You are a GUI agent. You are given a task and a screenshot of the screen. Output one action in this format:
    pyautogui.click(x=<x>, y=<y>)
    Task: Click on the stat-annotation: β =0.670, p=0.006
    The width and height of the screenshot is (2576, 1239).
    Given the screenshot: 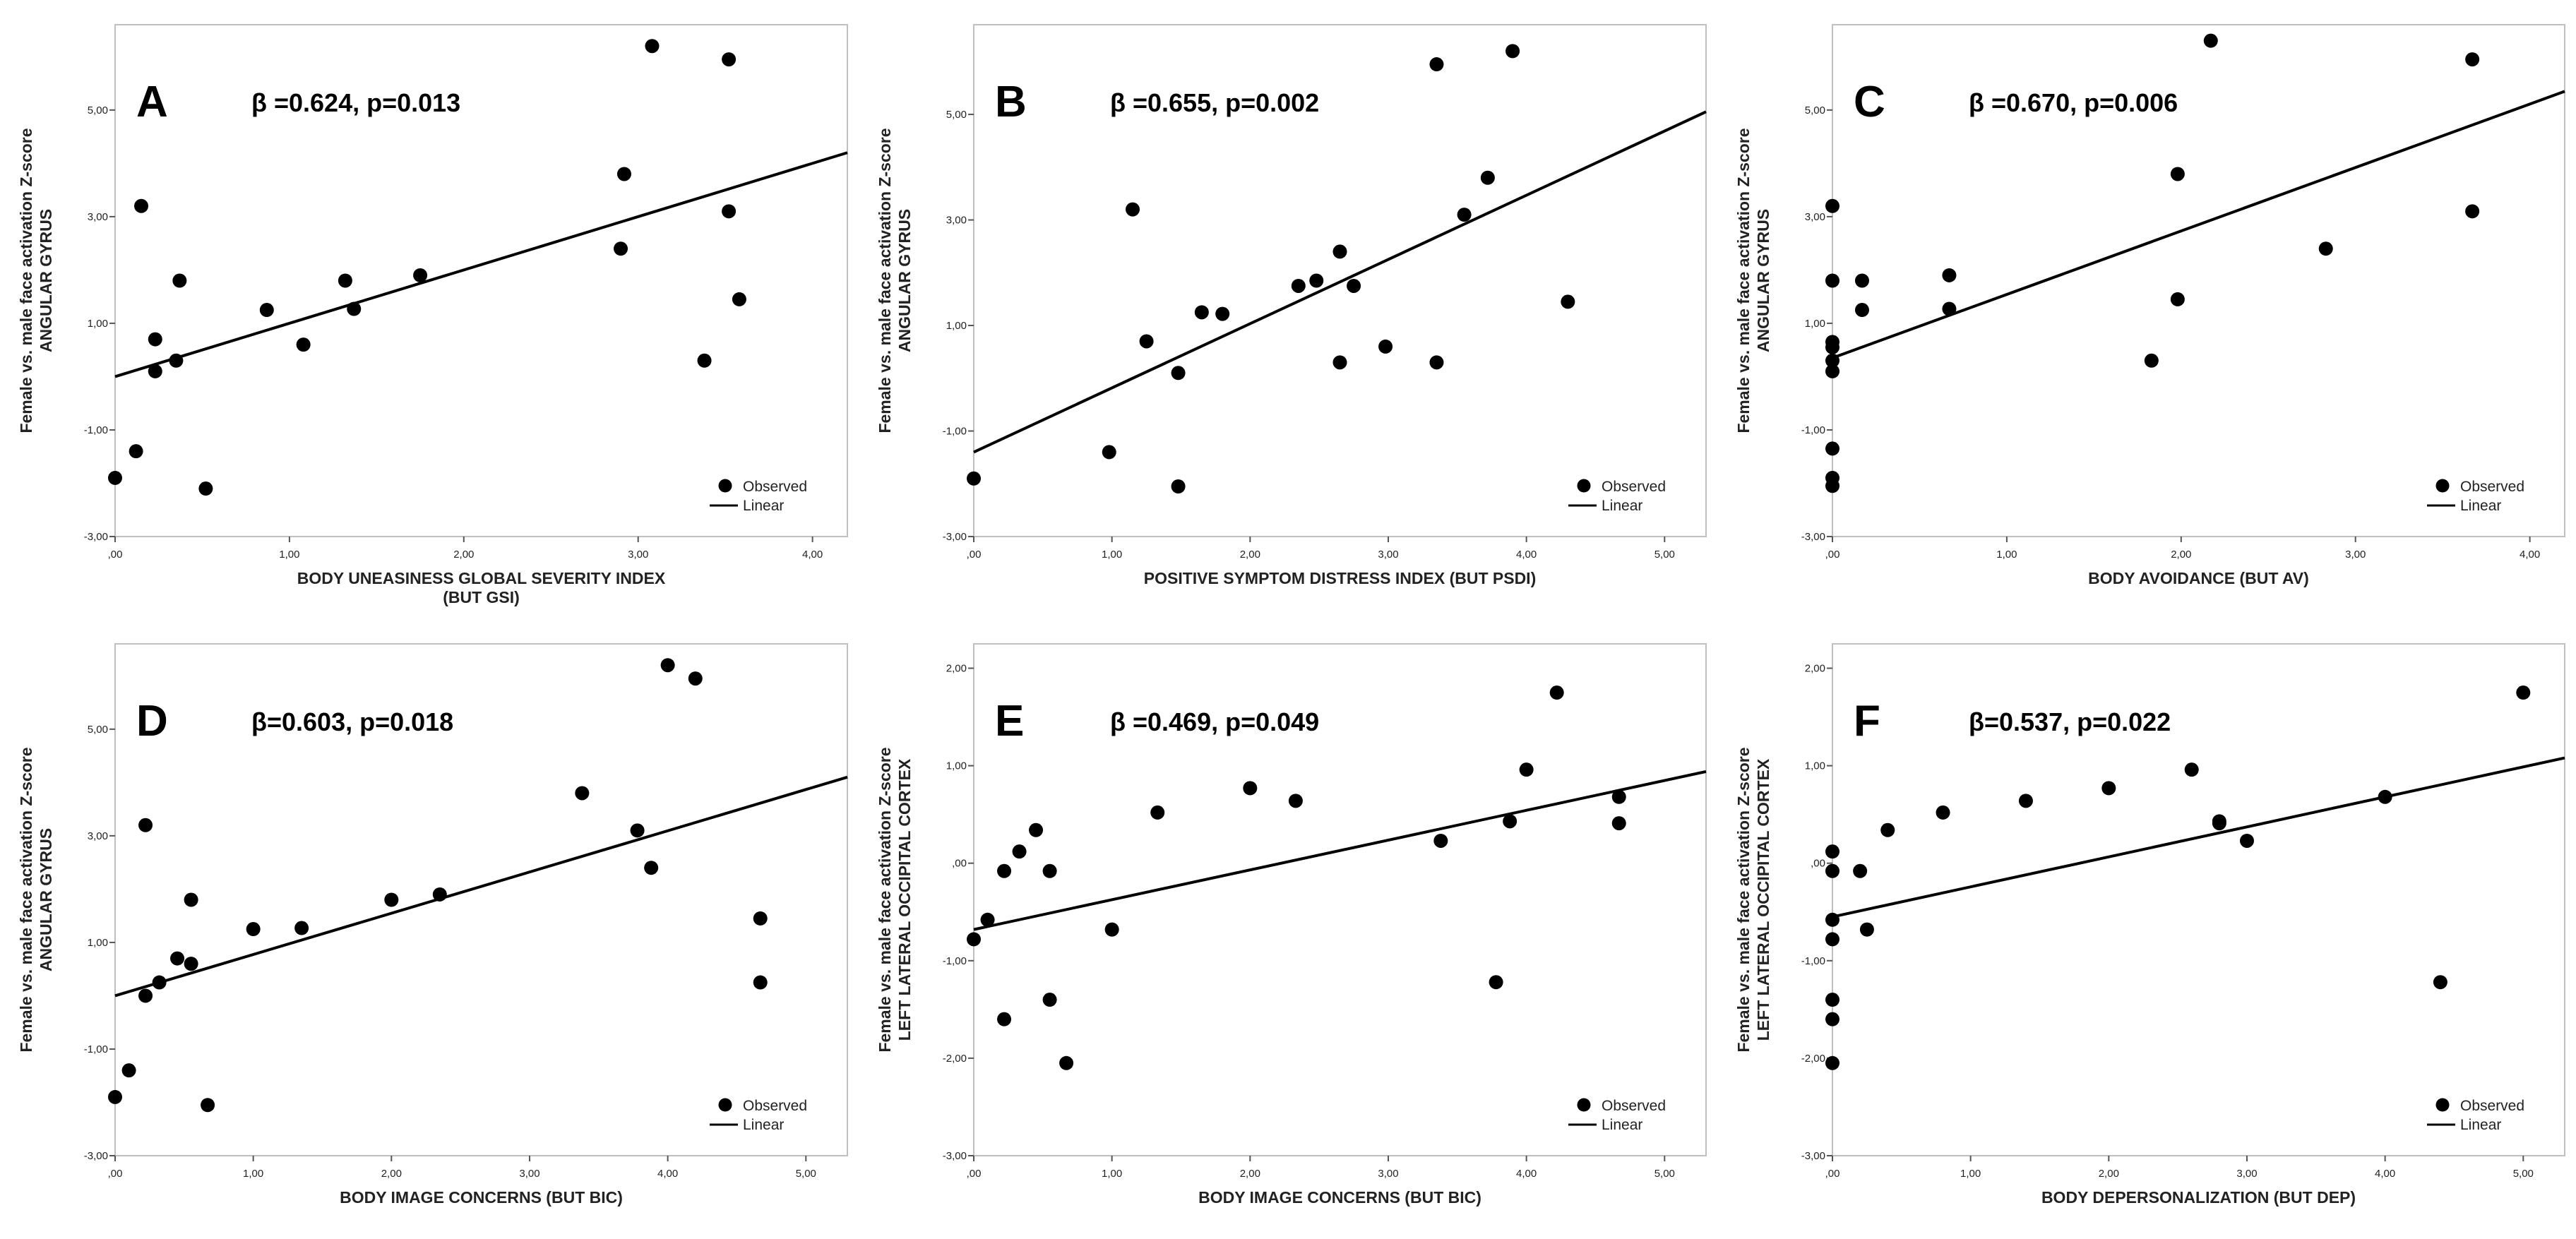 What is the action you would take?
    pyautogui.click(x=2073, y=102)
    